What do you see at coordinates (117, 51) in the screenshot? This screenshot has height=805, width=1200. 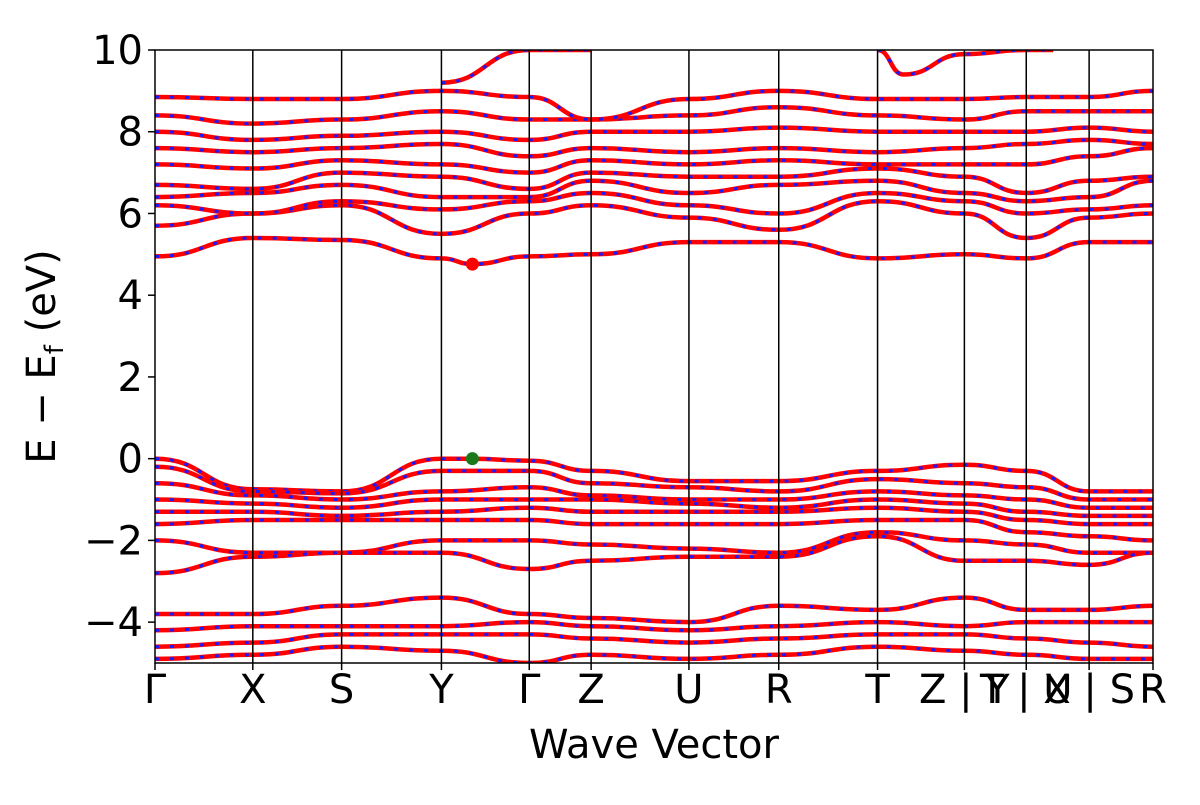 I see `y-tick-label: 10` at bounding box center [117, 51].